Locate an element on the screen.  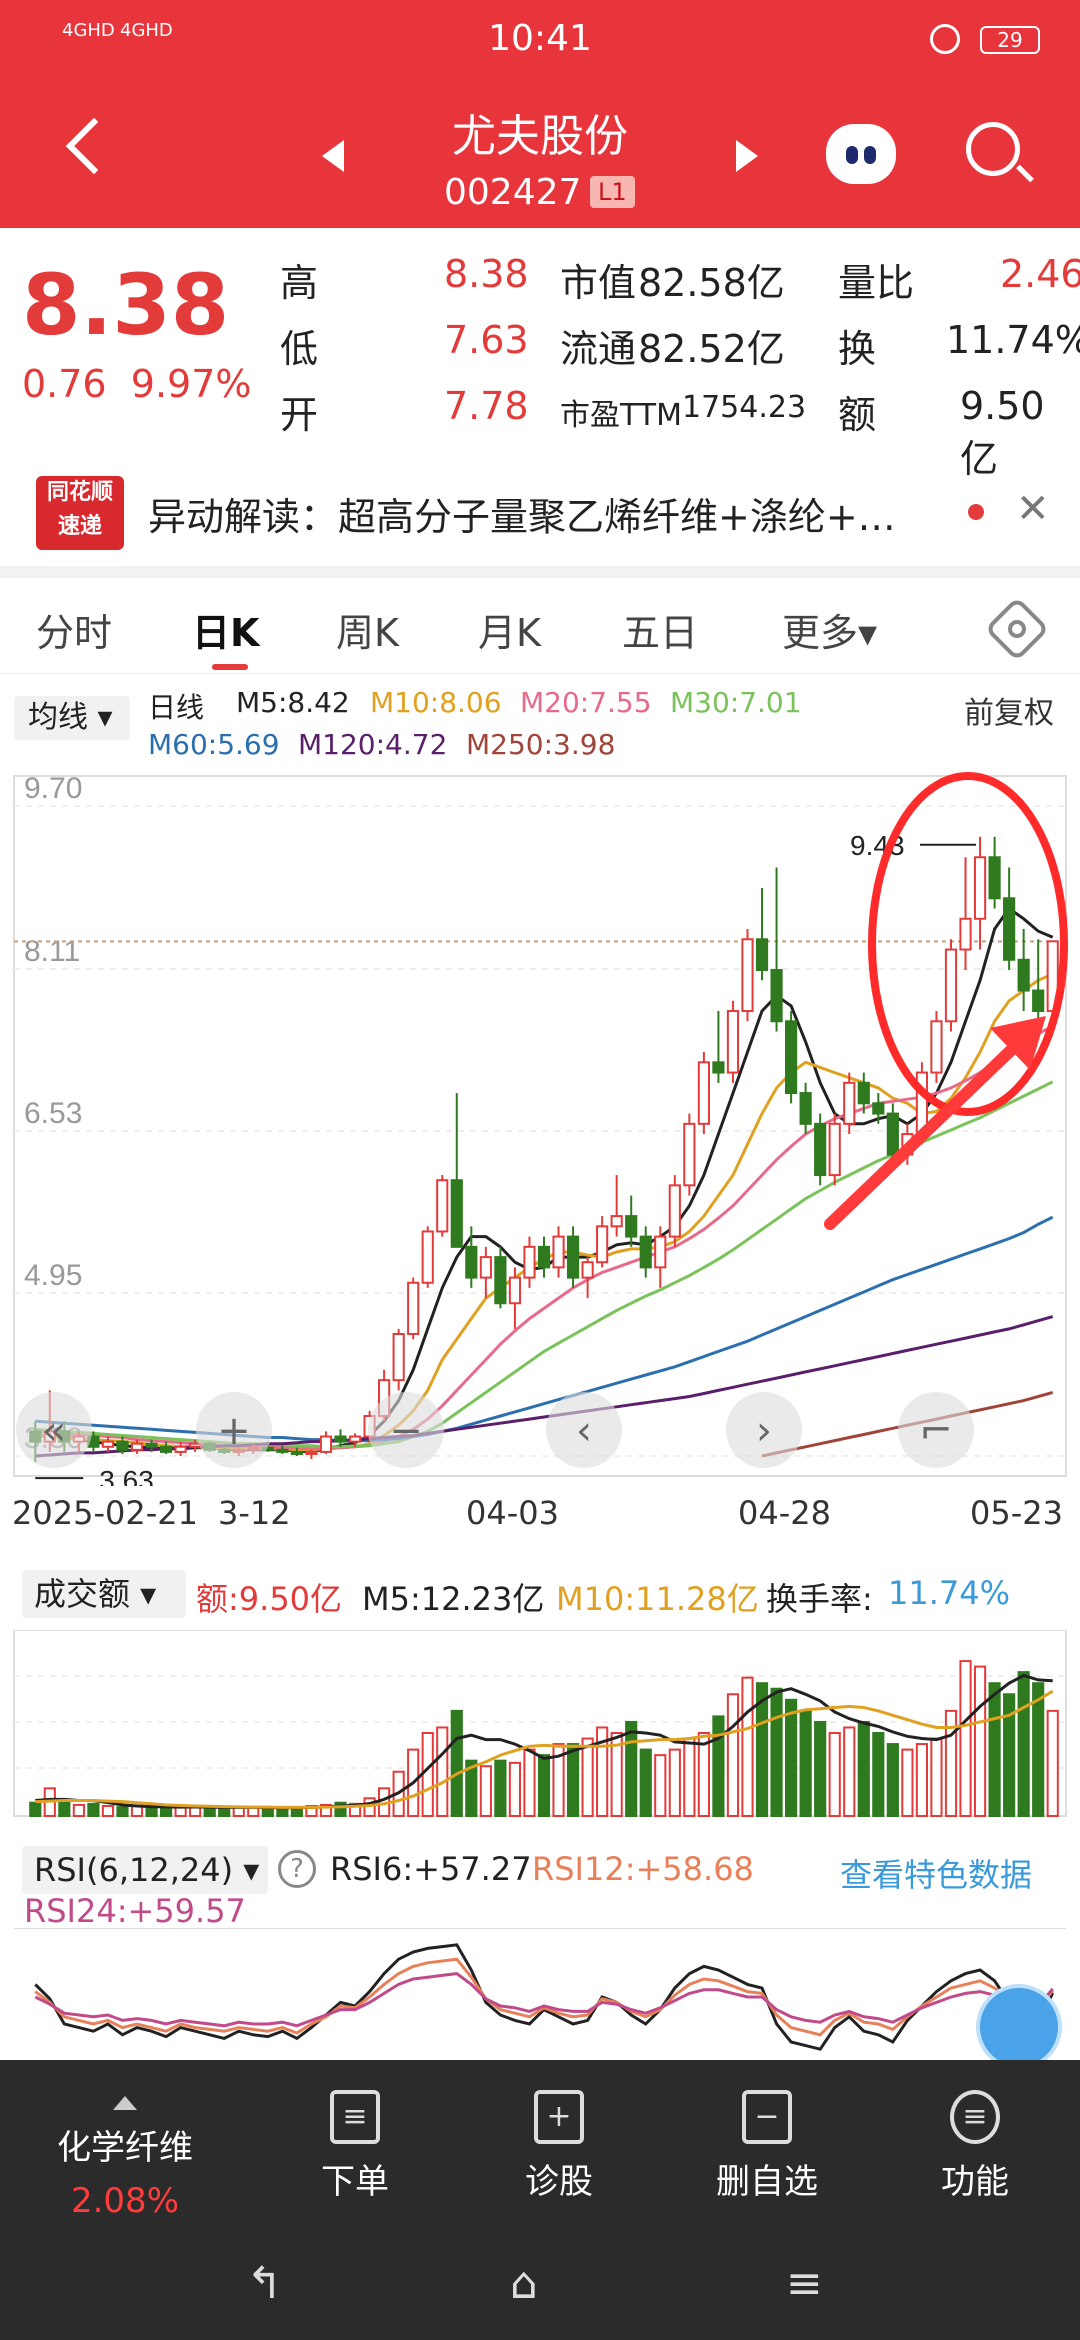
tab-daily-k: 日K is located at coordinates (226, 633).